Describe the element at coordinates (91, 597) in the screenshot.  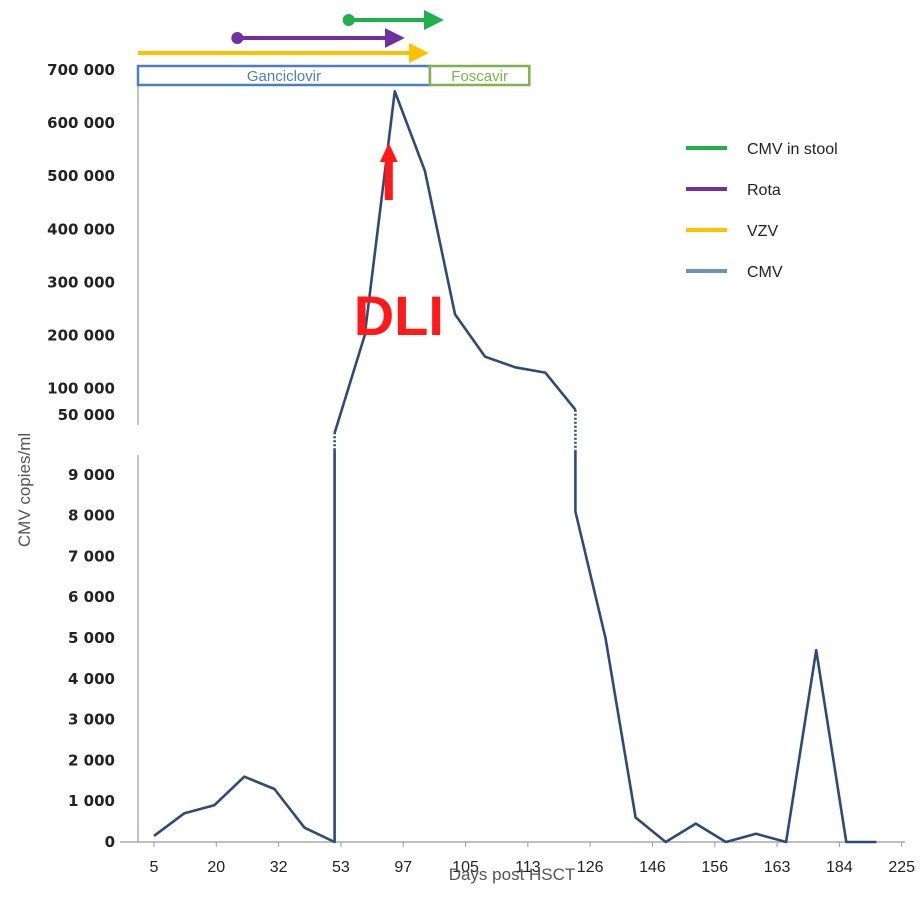
I see `y-tick-label: 6 000` at that location.